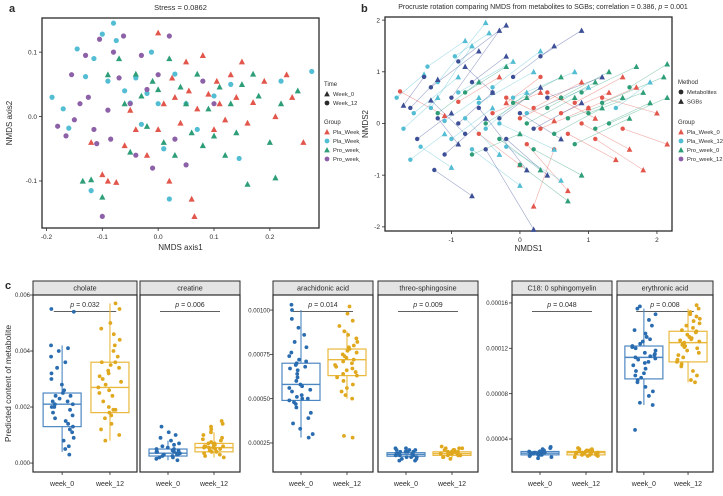 The width and height of the screenshot is (723, 496). I want to click on panel-a-points, so click(182, 120).